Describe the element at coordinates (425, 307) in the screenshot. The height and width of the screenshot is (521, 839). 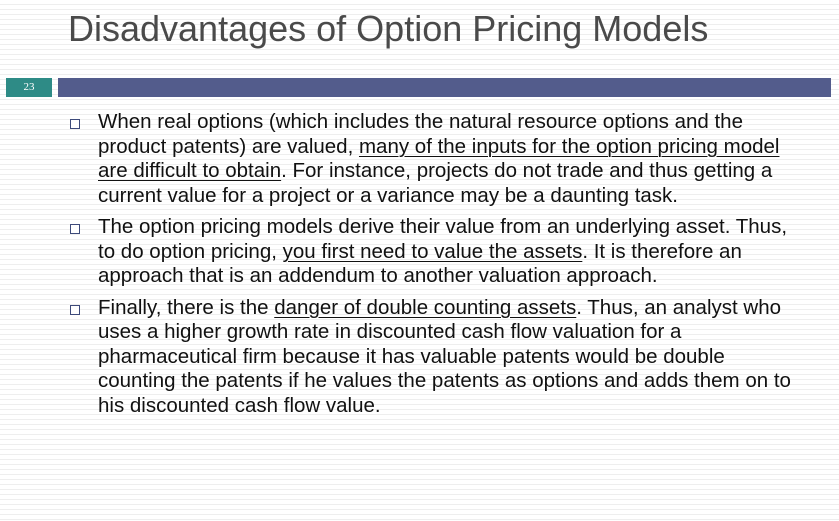
I see `bullet-text-underlined: danger of double counting assets` at that location.